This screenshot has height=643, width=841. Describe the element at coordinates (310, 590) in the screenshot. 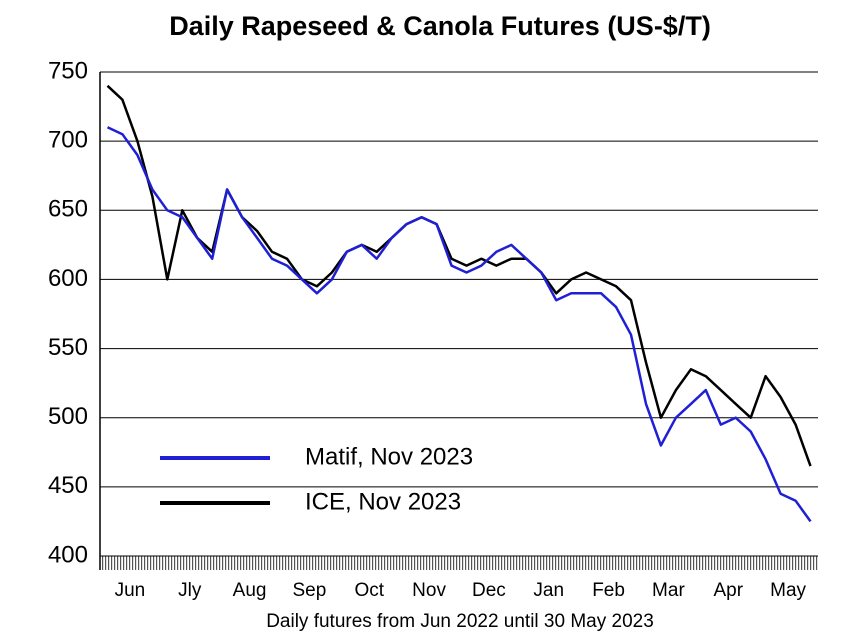

I see `x-tick-label: Sep` at that location.